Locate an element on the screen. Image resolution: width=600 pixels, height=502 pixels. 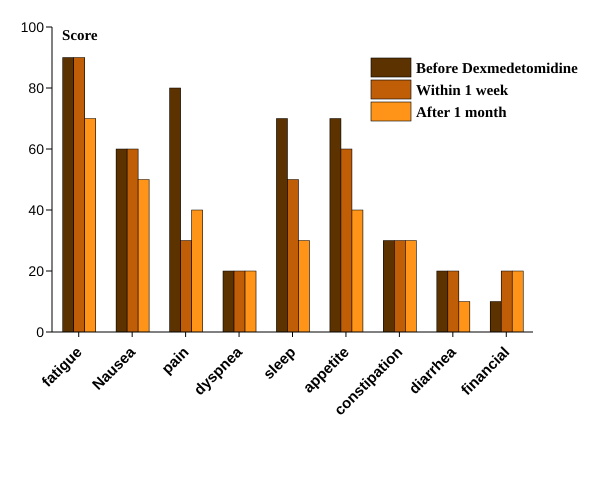
legend-label: After 1 month is located at coordinates (462, 113).